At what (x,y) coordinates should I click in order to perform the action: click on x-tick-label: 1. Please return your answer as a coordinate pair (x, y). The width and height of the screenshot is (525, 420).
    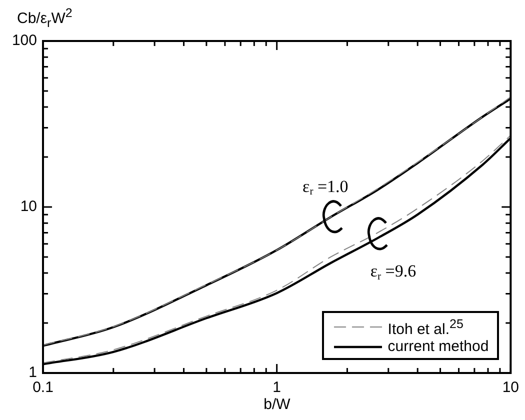
    Looking at the image, I should click on (276, 387).